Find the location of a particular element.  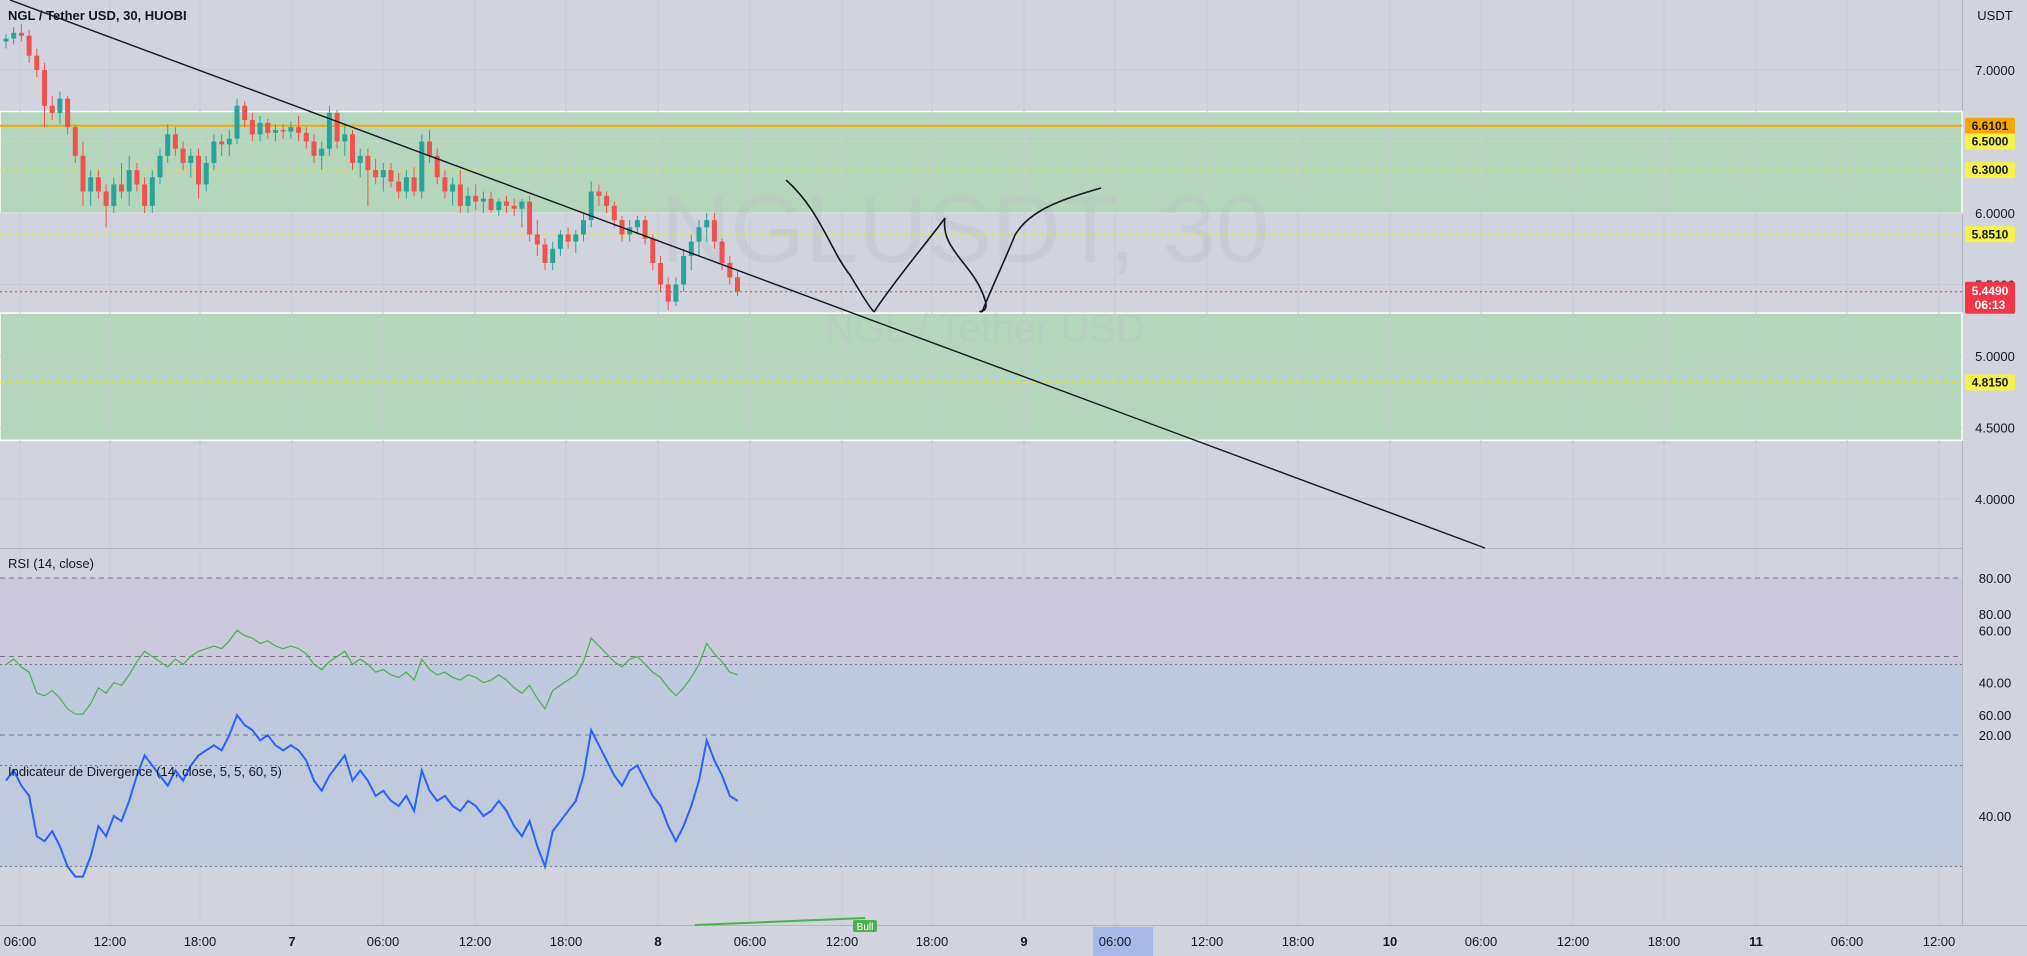

divergence-tick: 80.00 is located at coordinates (1995, 614).